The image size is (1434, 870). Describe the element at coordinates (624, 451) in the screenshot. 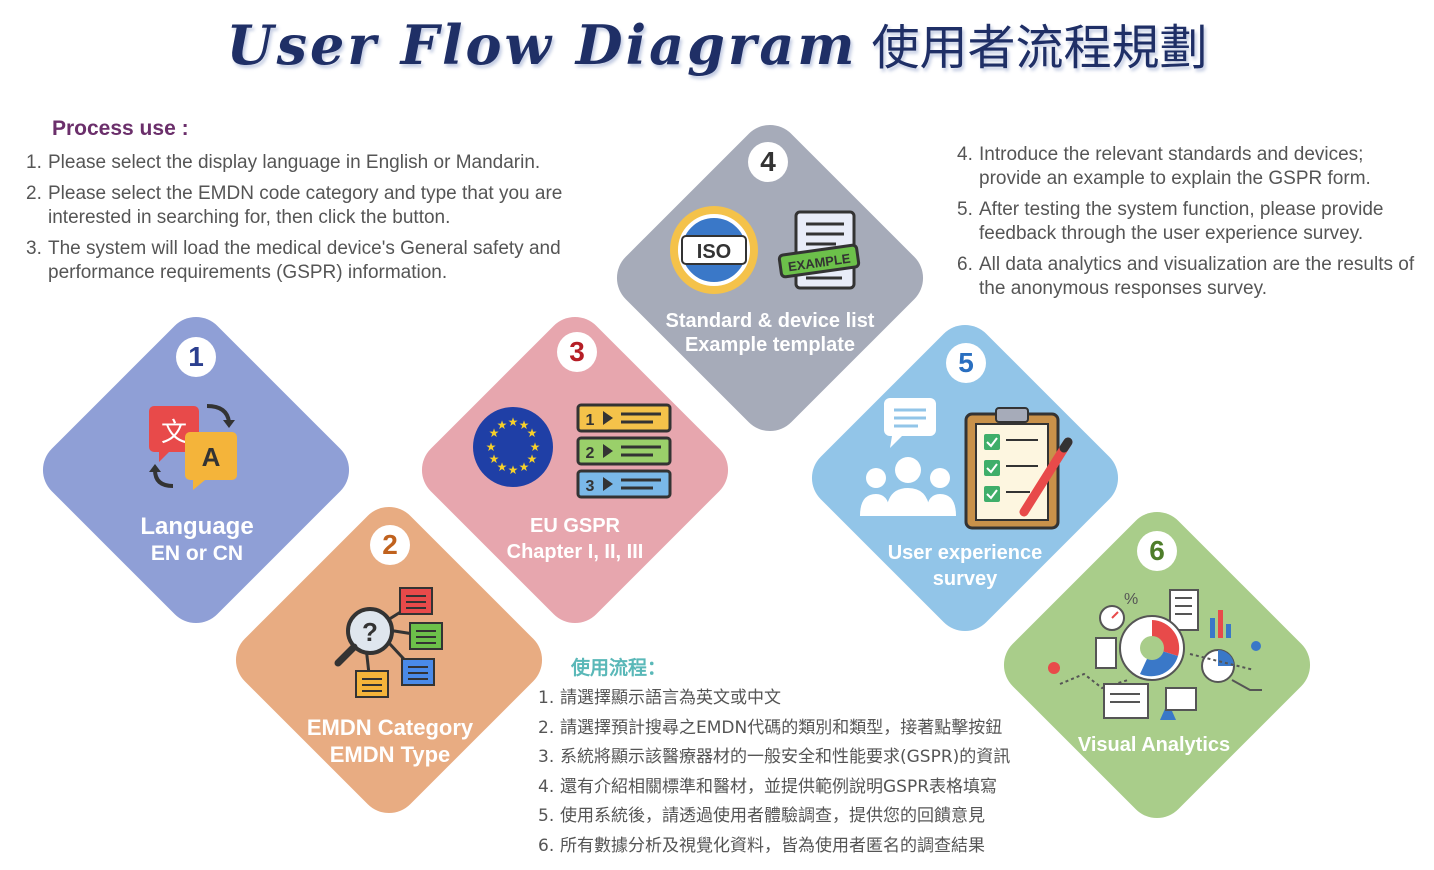

I see `numbered-list-icon: 1 2 3` at that location.